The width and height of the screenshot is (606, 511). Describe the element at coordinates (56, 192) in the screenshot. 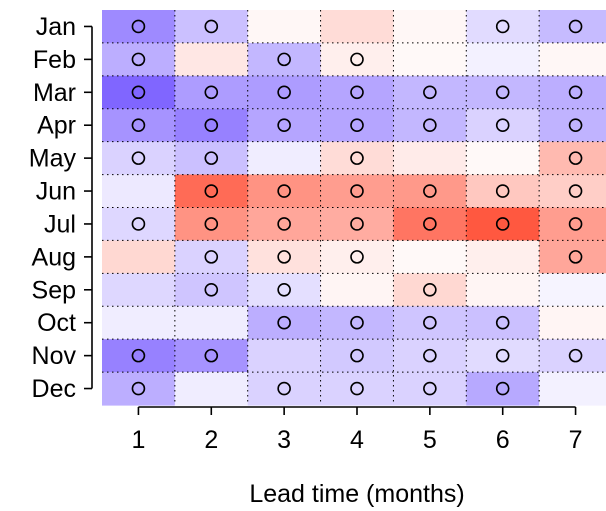

I see `y-tick-label-jun: Jun` at that location.